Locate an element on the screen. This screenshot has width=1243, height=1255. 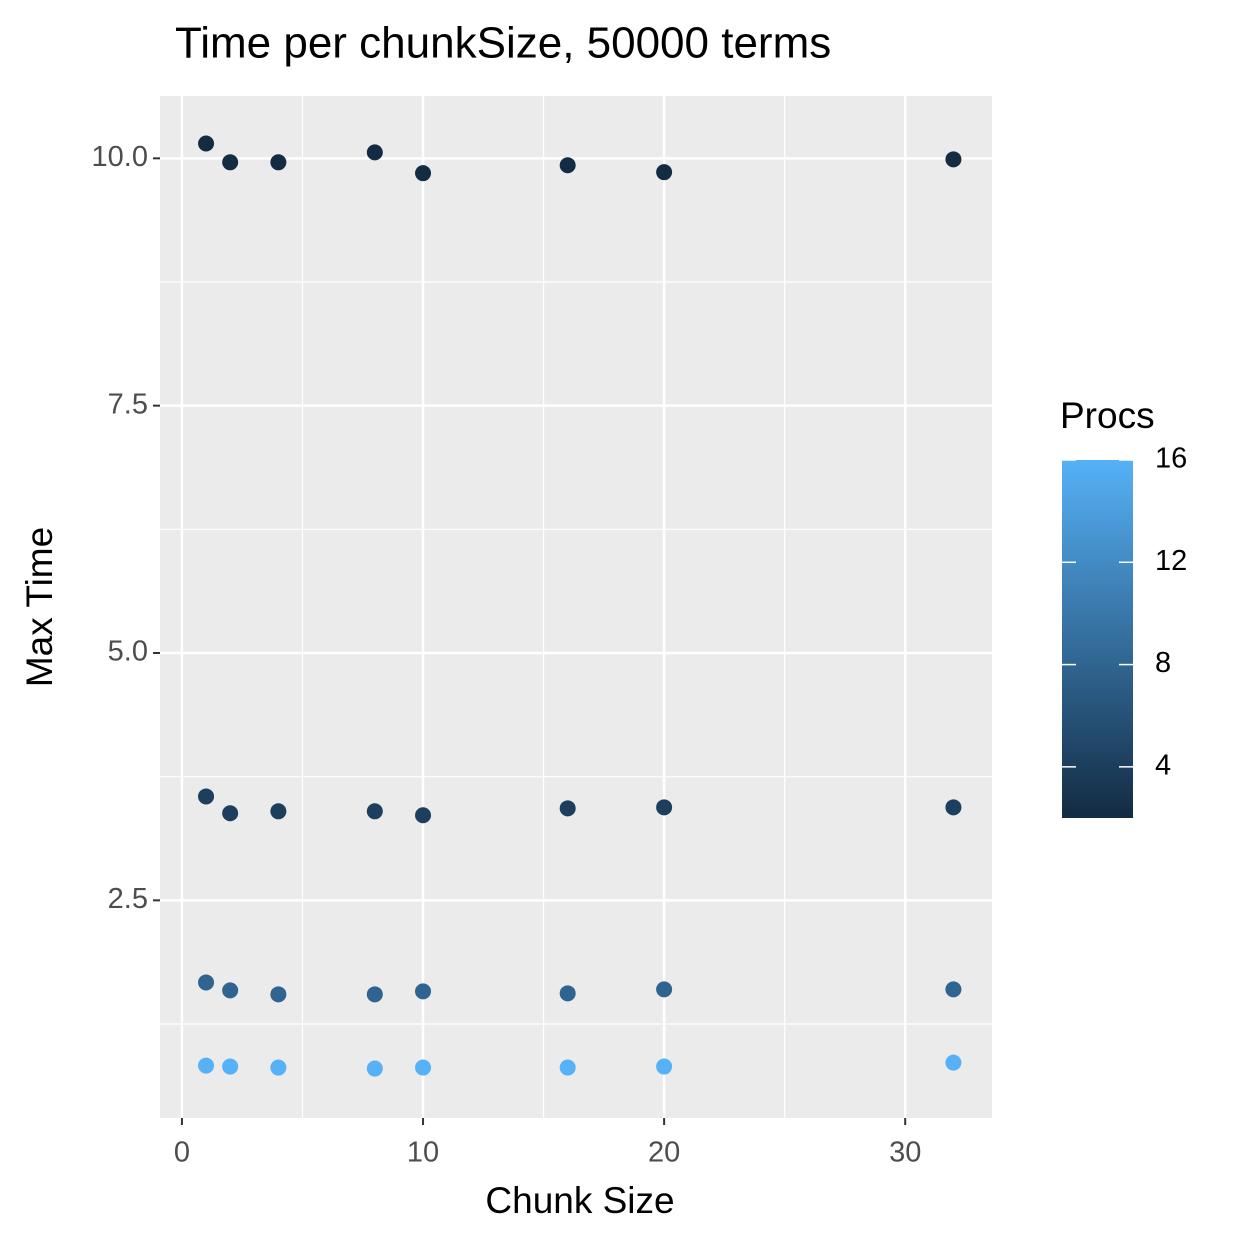
x-tick-label: 20 is located at coordinates (664, 1153).